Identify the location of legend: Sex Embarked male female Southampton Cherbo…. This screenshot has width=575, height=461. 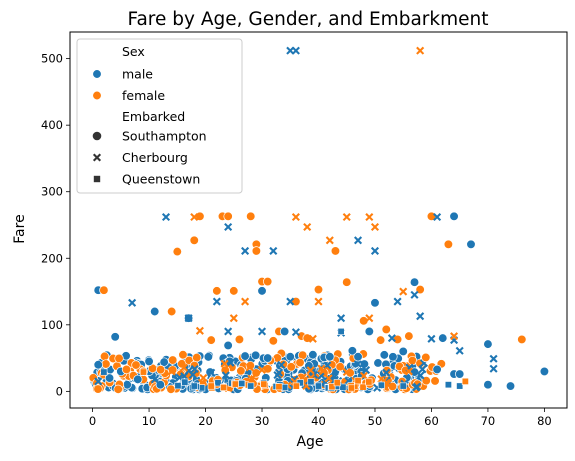
(159, 116).